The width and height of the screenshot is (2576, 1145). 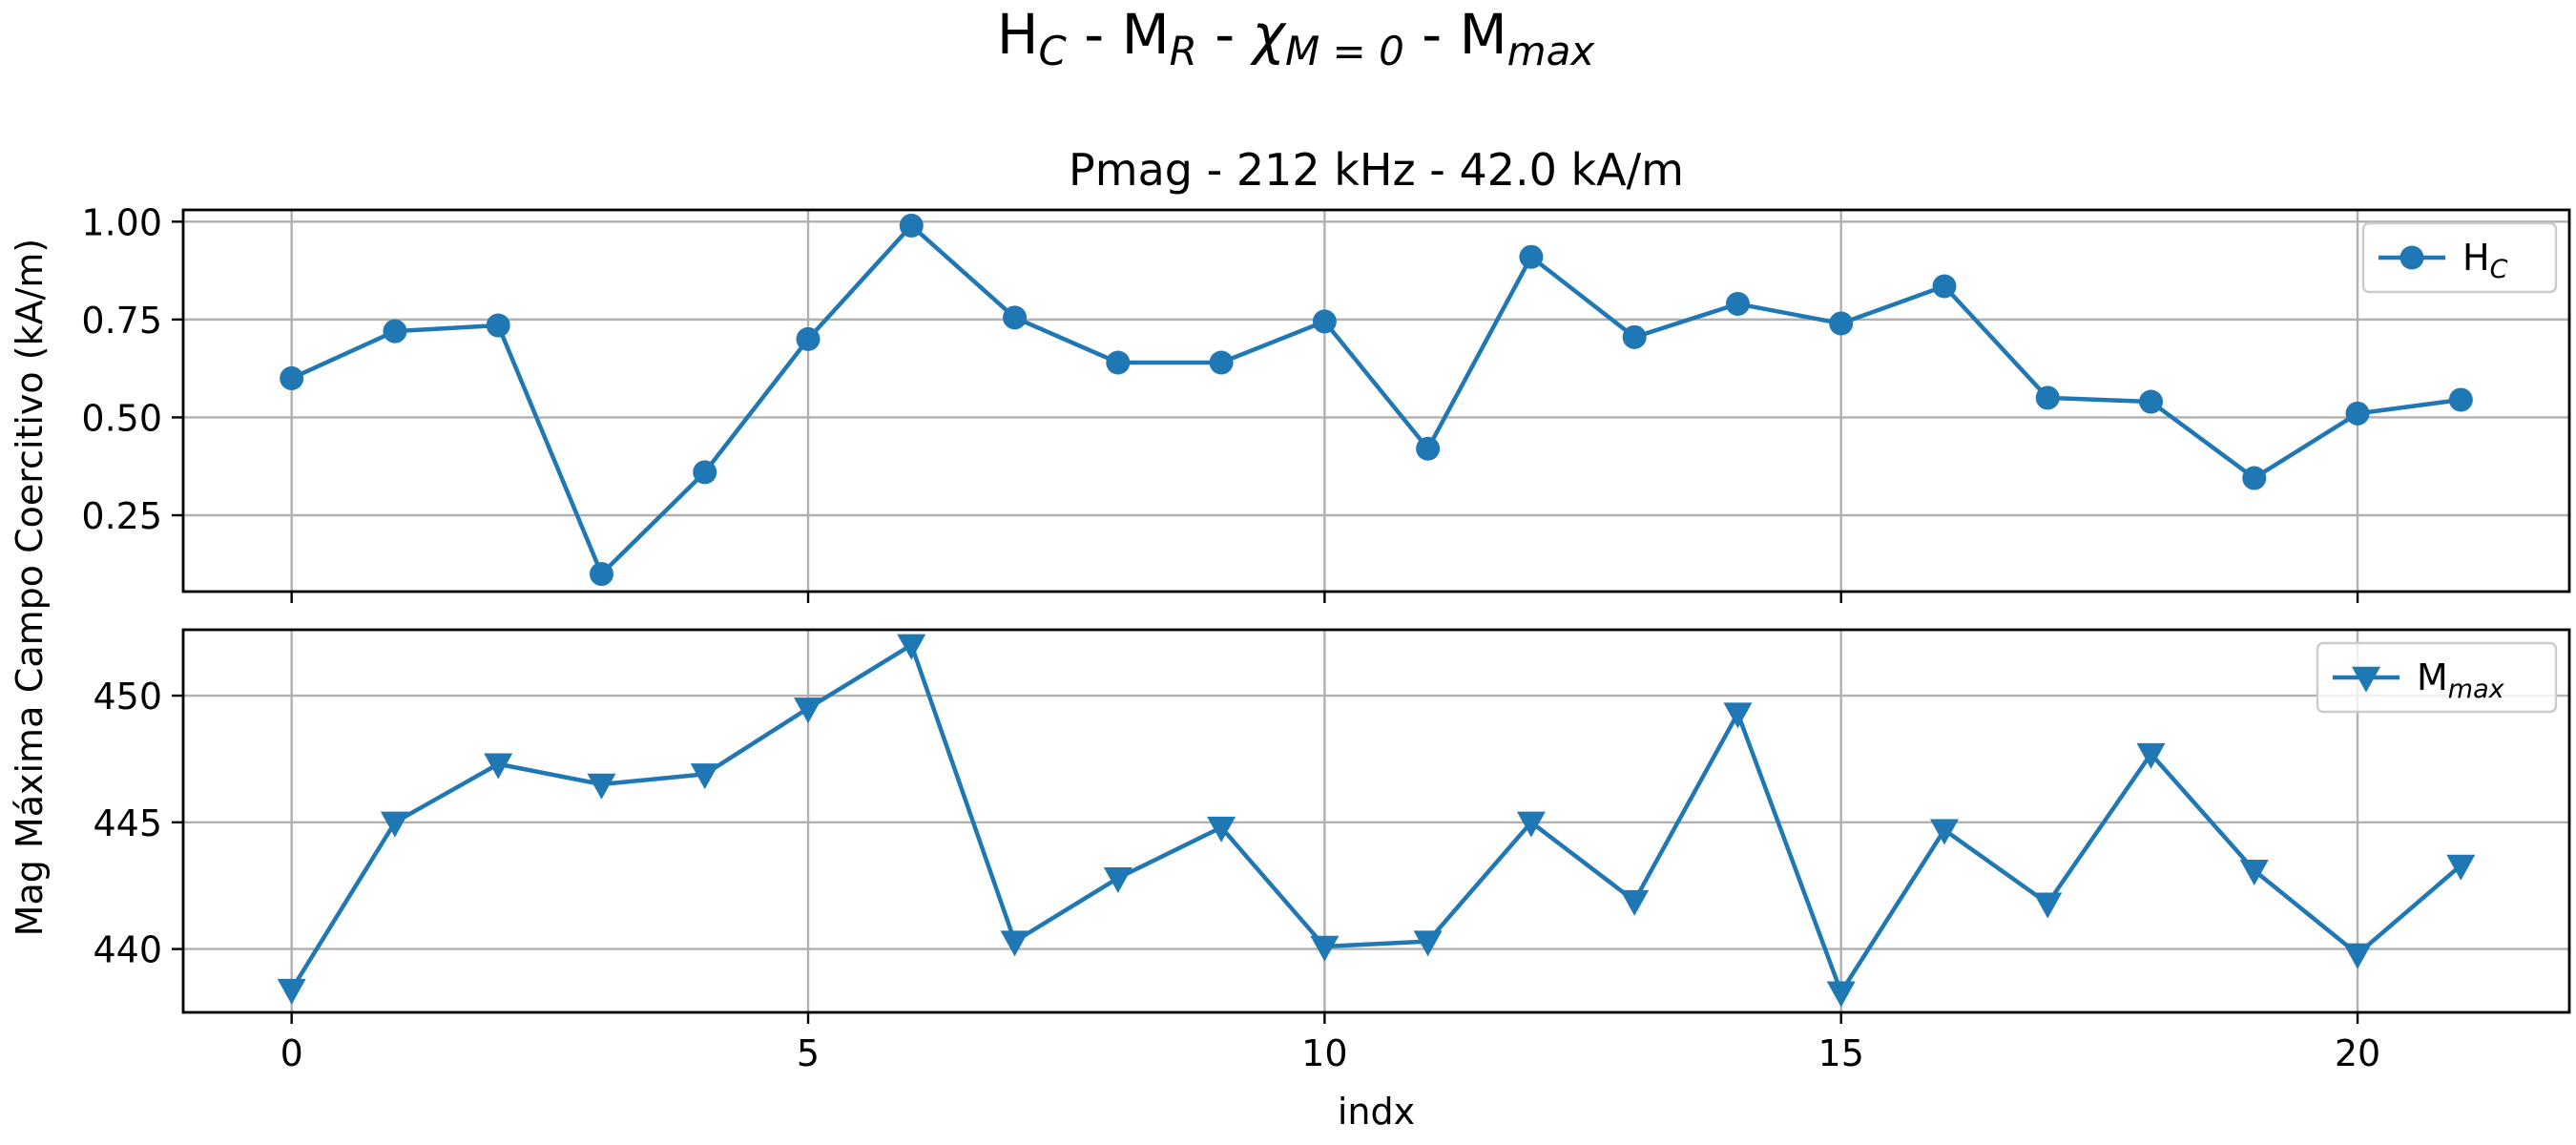 What do you see at coordinates (127, 697) in the screenshot?
I see `y-tick-label: 450` at bounding box center [127, 697].